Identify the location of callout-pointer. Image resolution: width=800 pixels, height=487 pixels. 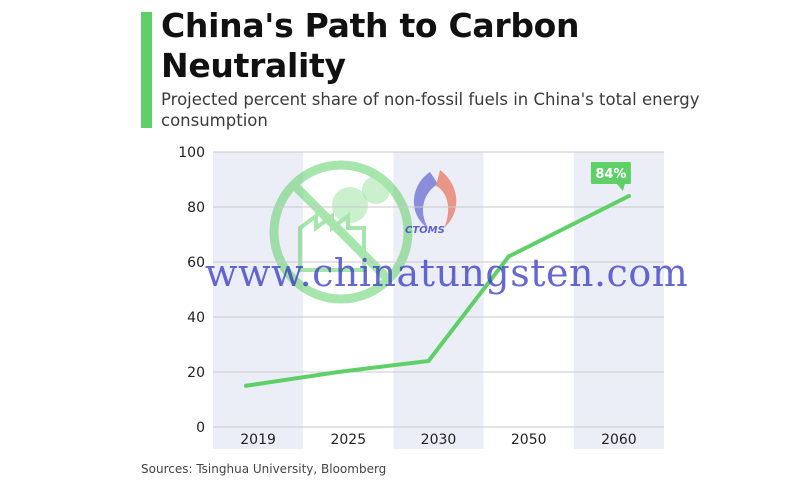
(620, 187).